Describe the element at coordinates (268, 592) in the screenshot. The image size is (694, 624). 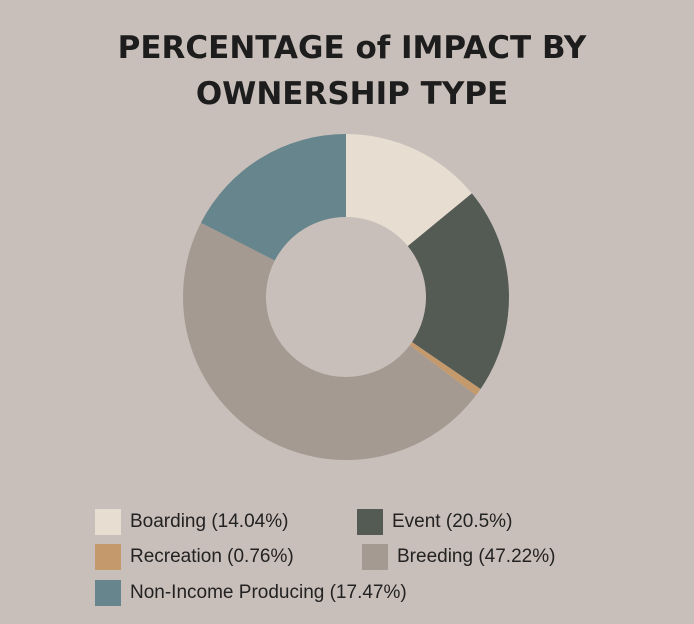
I see `legend-label: Non-Income Producing (17.47%)` at that location.